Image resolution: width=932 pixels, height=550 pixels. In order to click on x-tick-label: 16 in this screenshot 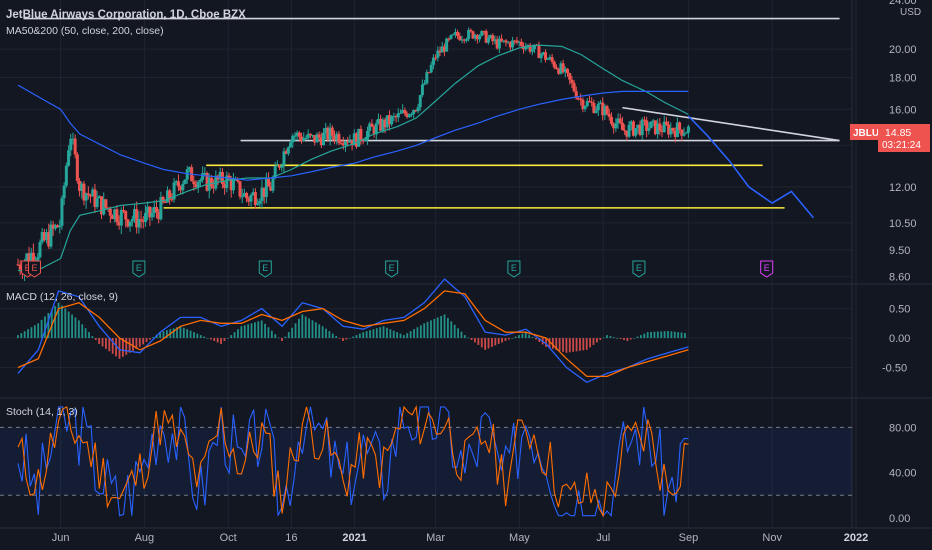, I will do `click(291, 538)`.